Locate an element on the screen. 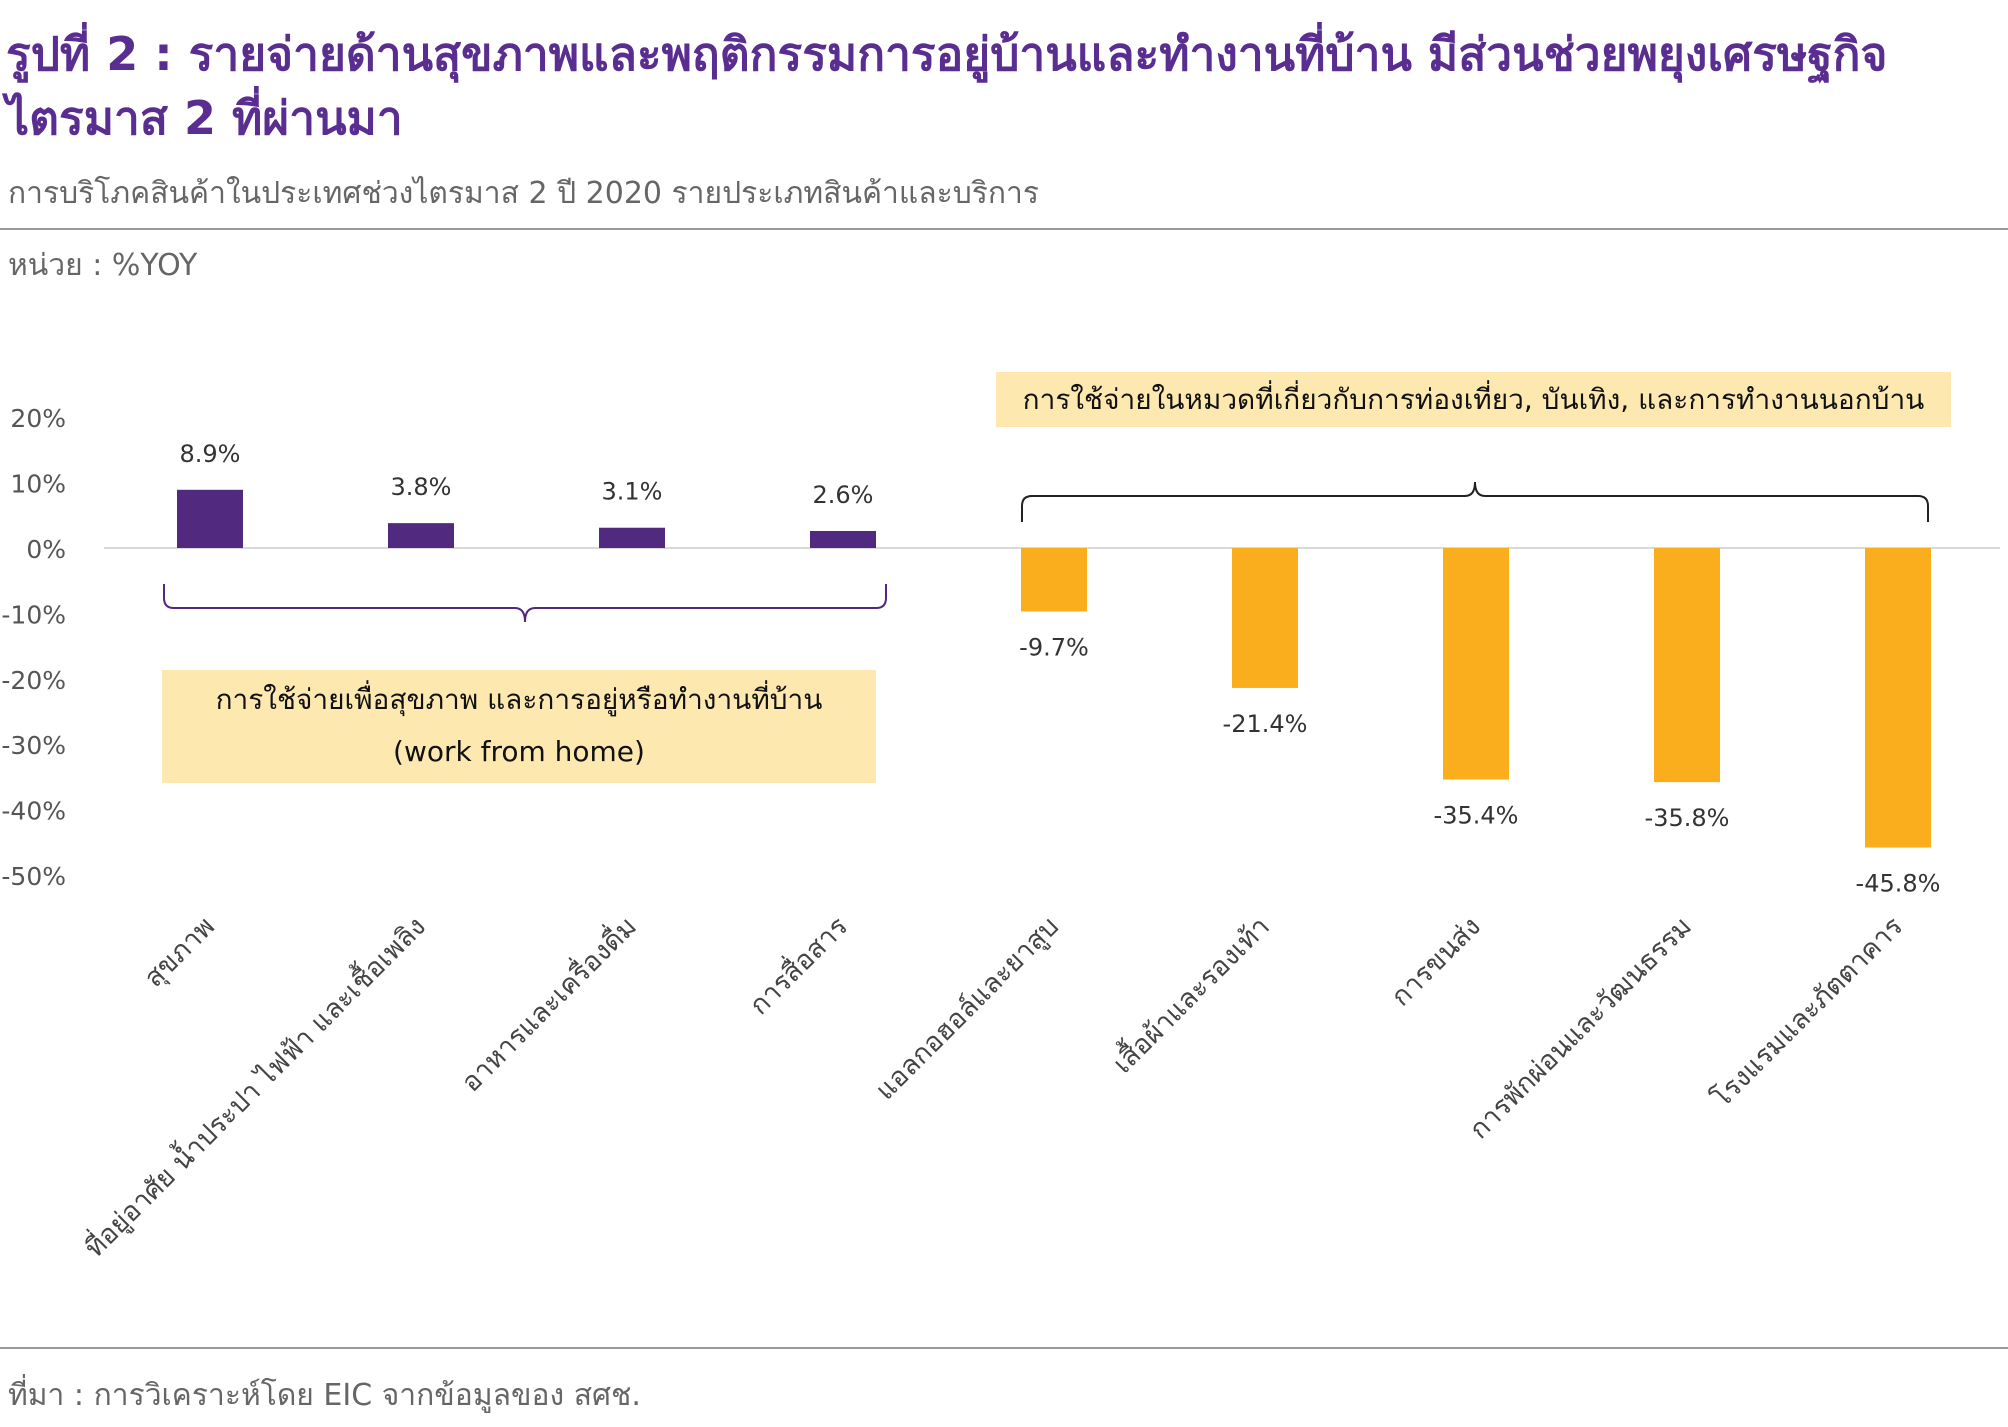 The image size is (2008, 1427). brace-wfh is located at coordinates (525, 603).